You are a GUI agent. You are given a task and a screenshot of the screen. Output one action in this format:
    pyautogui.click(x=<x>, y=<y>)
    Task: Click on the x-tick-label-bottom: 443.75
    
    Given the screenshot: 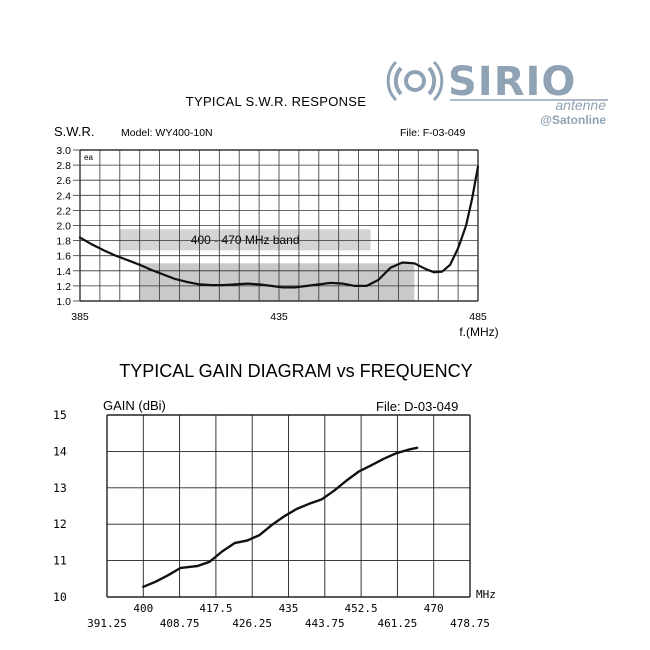 What is the action you would take?
    pyautogui.click(x=325, y=623)
    